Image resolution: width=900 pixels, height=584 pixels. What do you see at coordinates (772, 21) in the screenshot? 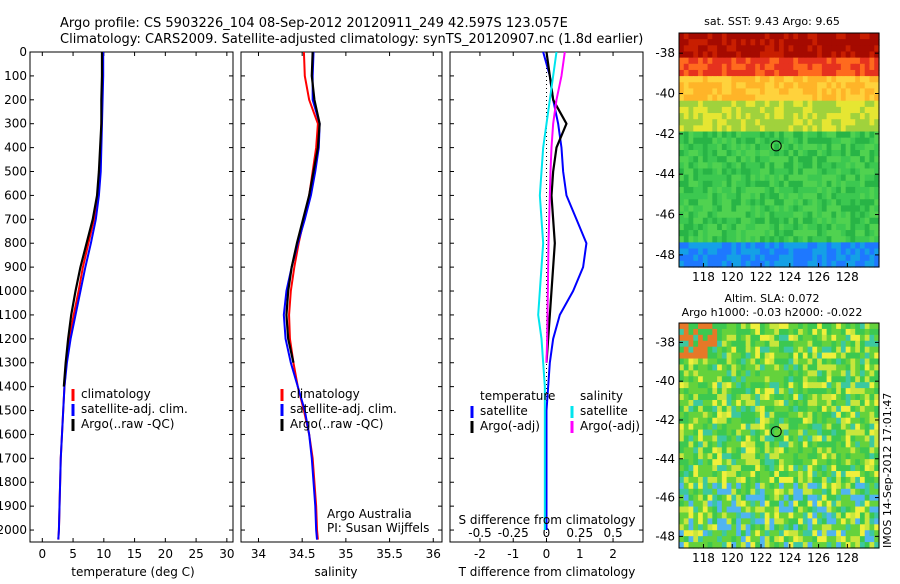
I see `sst-map-title: sat. SST: 9.43 Argo: 9.65` at bounding box center [772, 21].